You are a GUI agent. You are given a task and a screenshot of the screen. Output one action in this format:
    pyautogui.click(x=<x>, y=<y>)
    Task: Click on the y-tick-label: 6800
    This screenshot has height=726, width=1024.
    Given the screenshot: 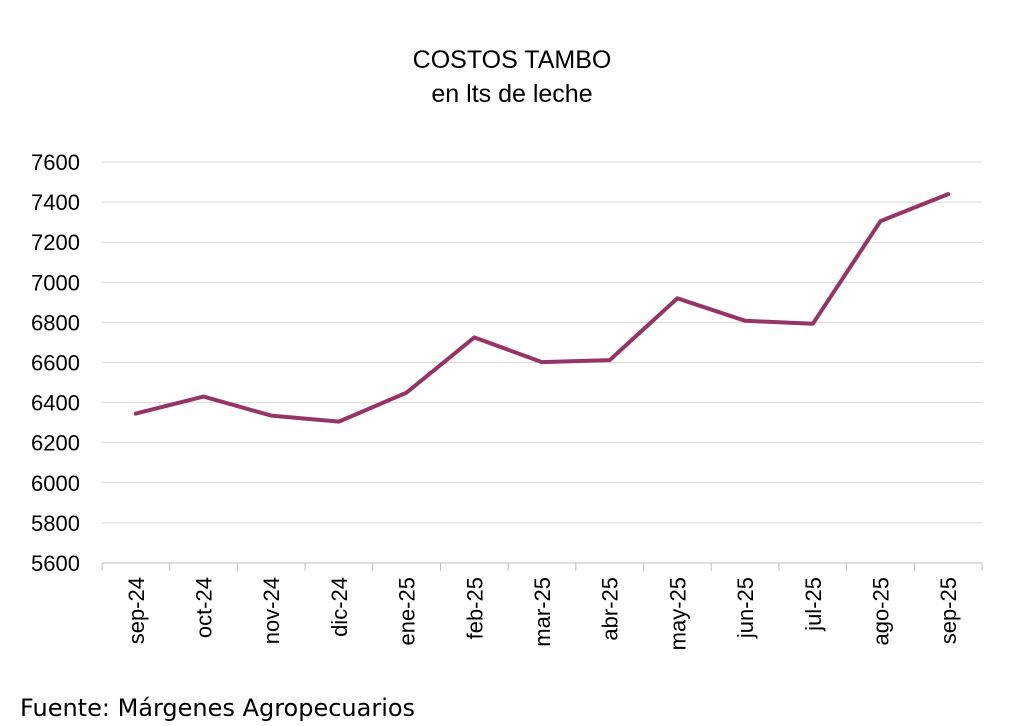 What is the action you would take?
    pyautogui.click(x=55, y=322)
    